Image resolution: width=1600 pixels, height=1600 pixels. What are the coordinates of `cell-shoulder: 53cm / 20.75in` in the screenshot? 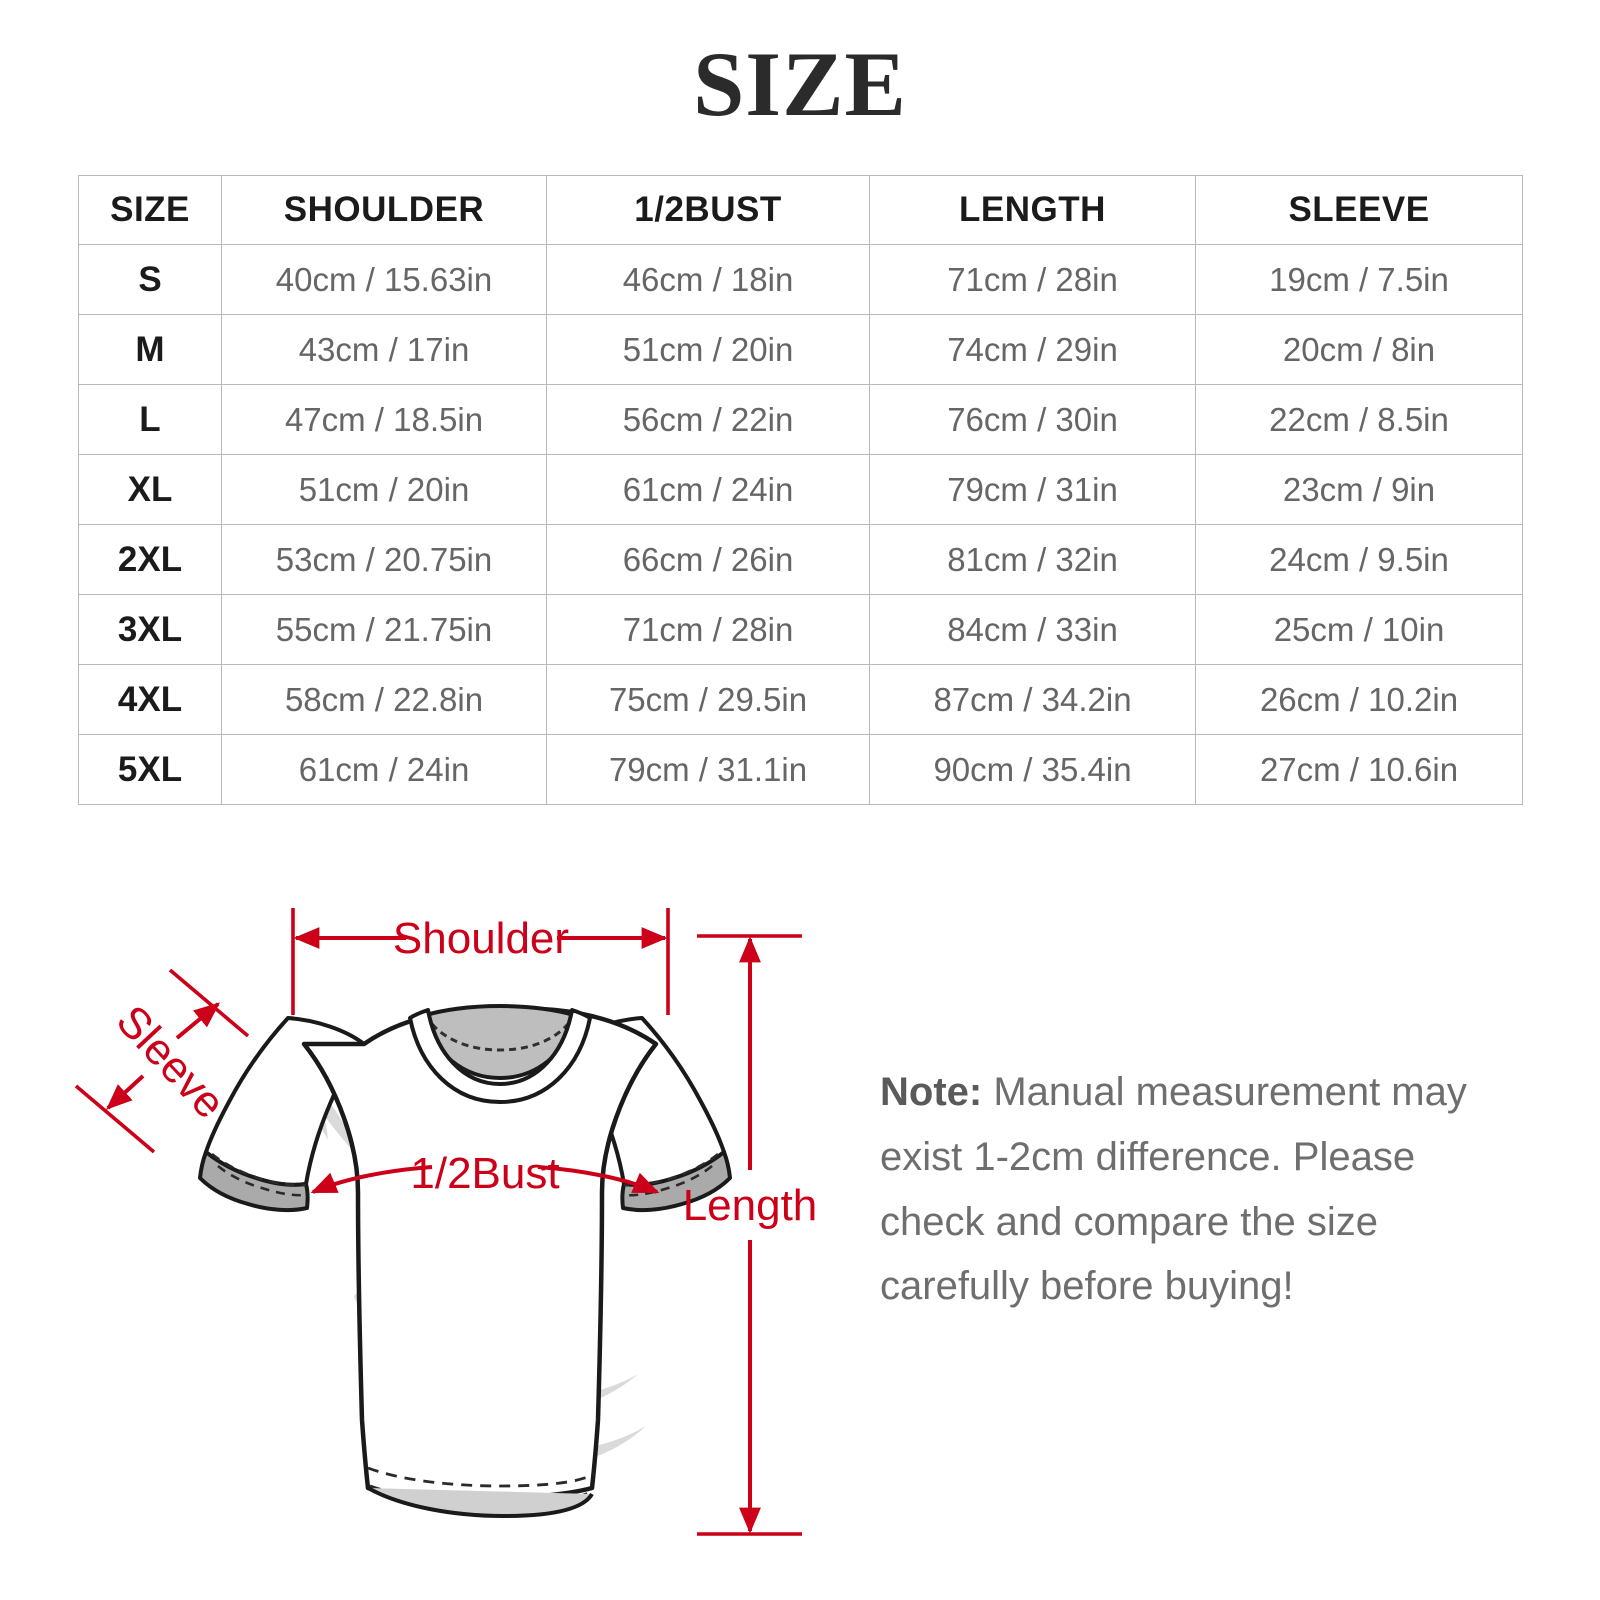 It's located at (384, 559).